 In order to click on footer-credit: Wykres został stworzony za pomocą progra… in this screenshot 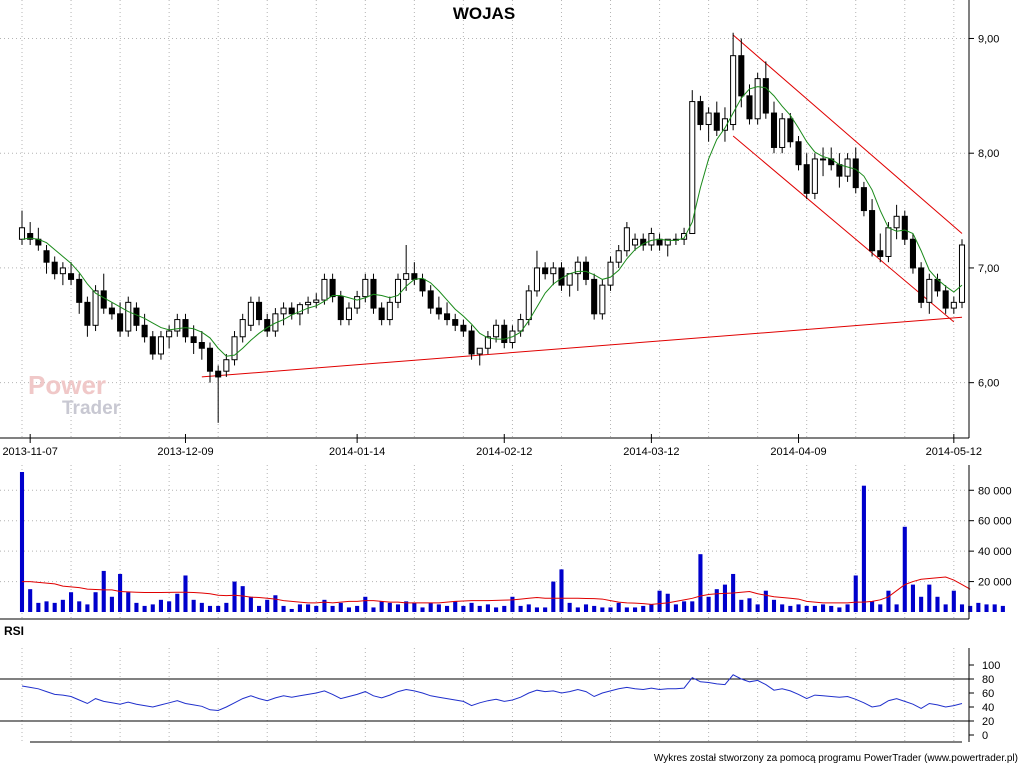, I will do `click(836, 758)`.